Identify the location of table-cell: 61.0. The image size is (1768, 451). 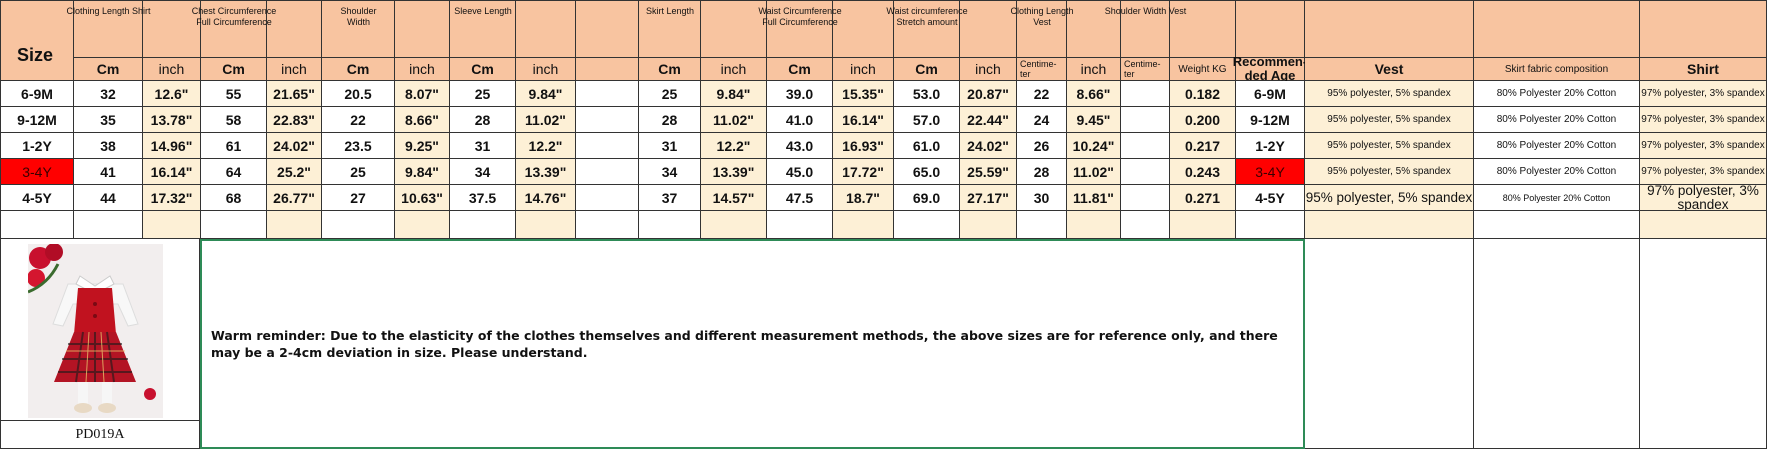
(927, 146).